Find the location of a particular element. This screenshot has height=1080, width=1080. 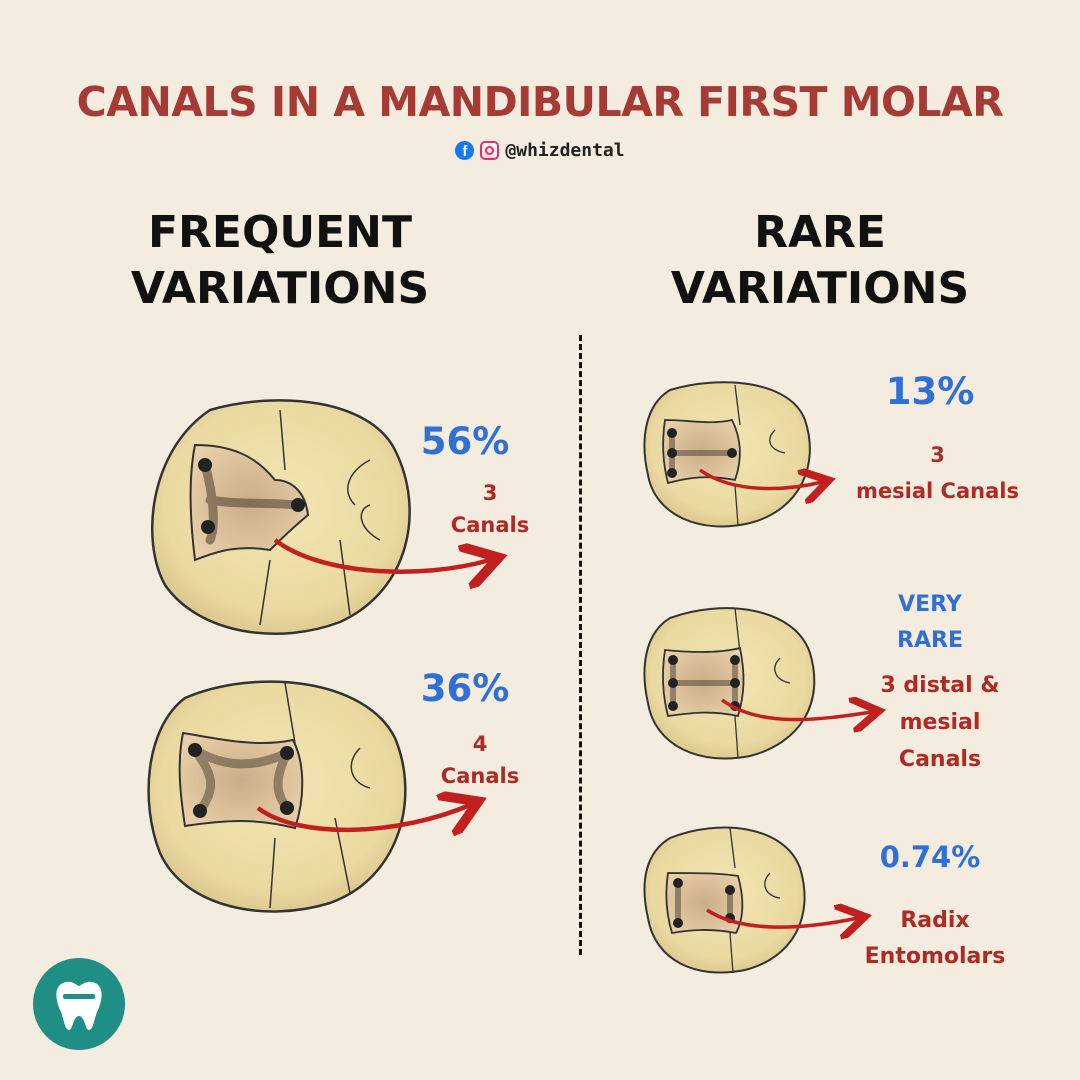

label-3-distal-mesial-canals: 3 distal & mesial Canals is located at coordinates (940, 722).